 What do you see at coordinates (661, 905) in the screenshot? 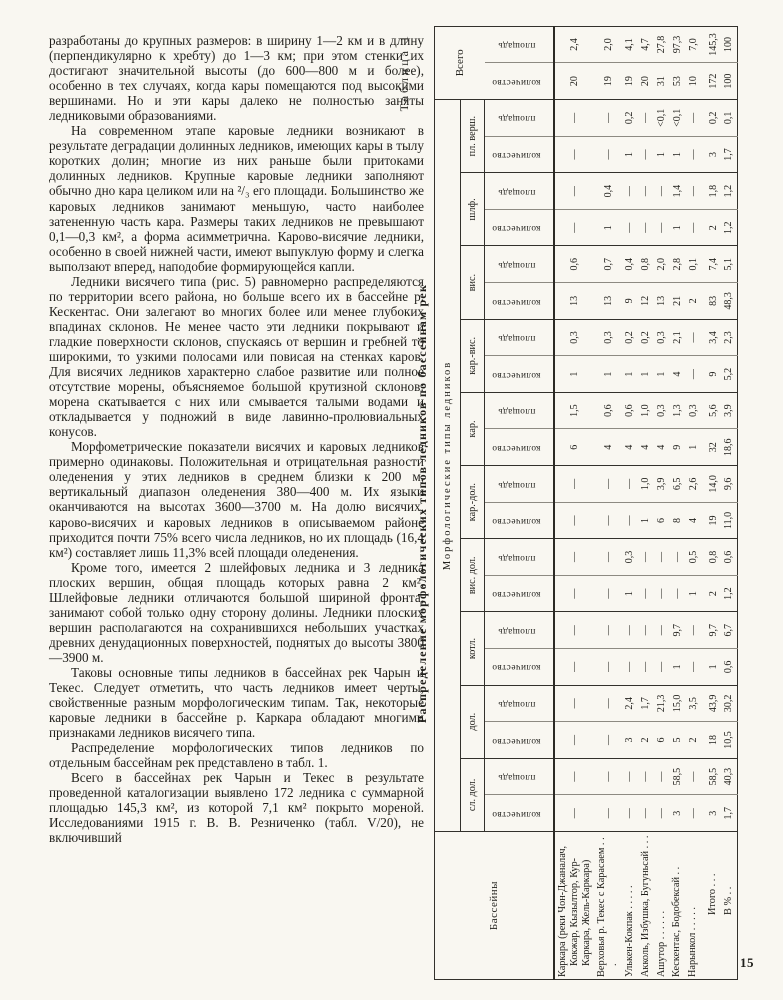
I see `basin-name-cell: Ашутор . . . . . .` at bounding box center [661, 905].